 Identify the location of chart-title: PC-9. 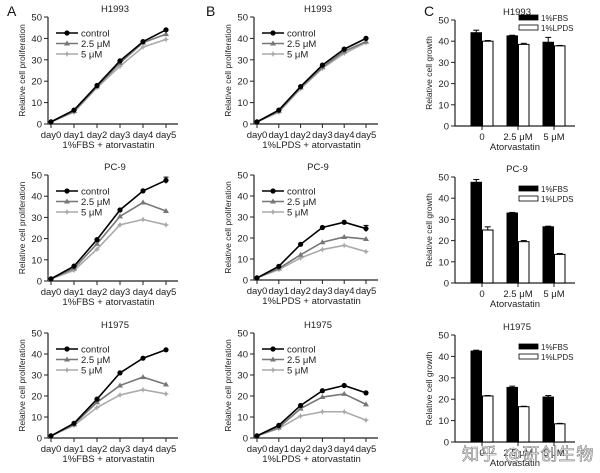
(318, 167).